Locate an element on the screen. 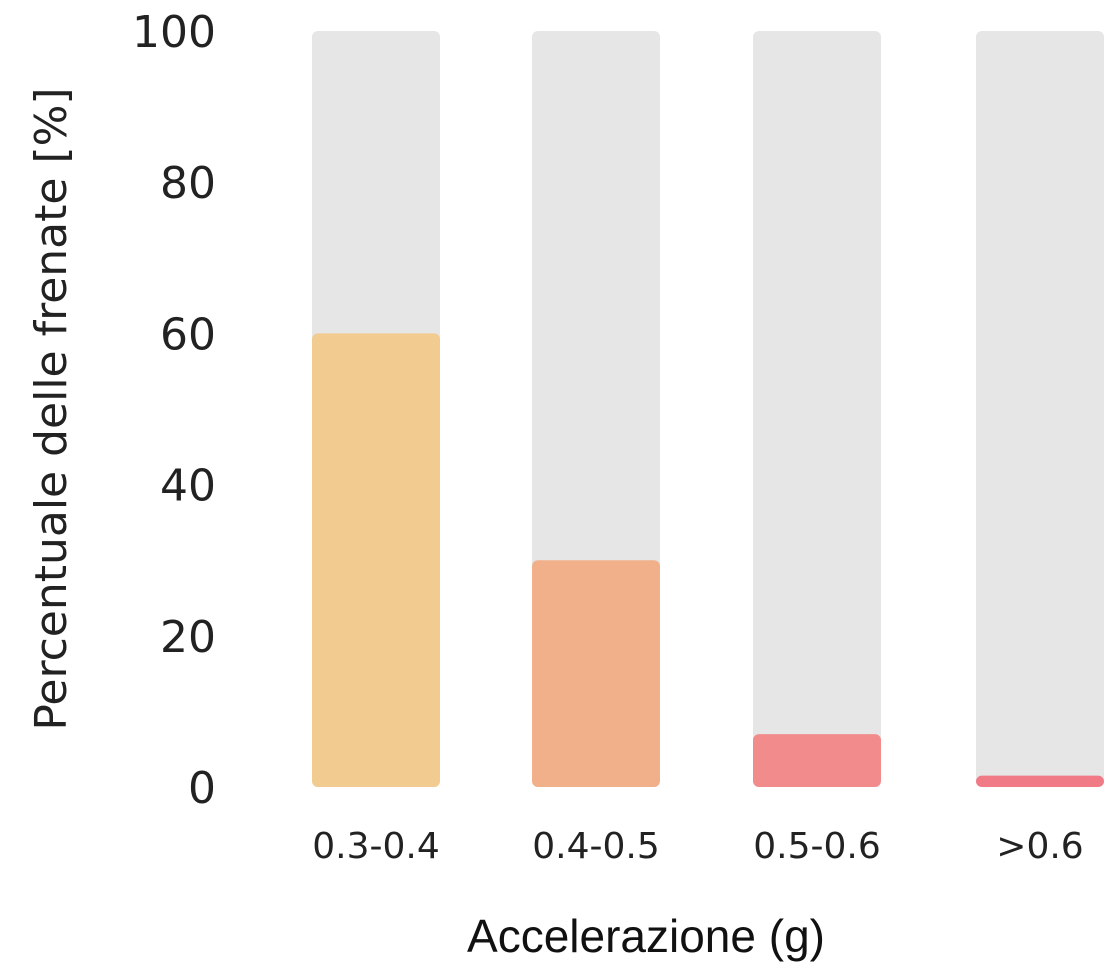 This screenshot has height=966, width=1115. x-tick-label: 0.4-0.5 is located at coordinates (596, 846).